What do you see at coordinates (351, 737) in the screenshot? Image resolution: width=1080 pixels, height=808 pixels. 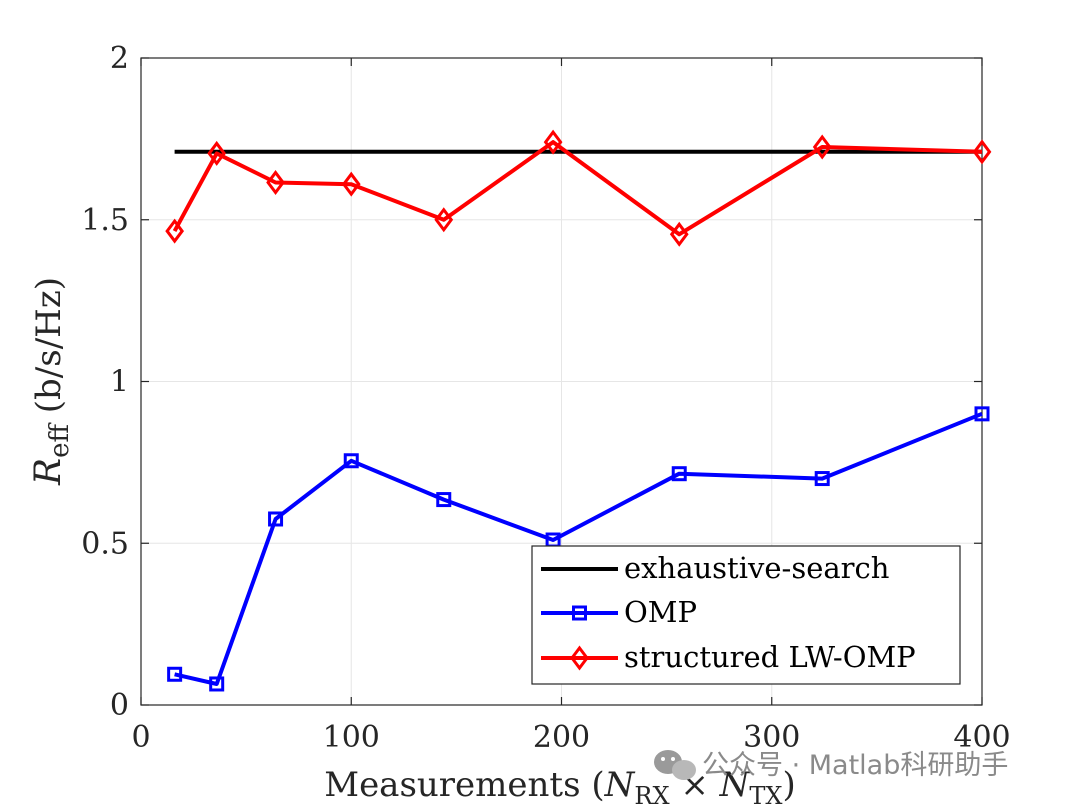 I see `x-tick-label: 100` at bounding box center [351, 737].